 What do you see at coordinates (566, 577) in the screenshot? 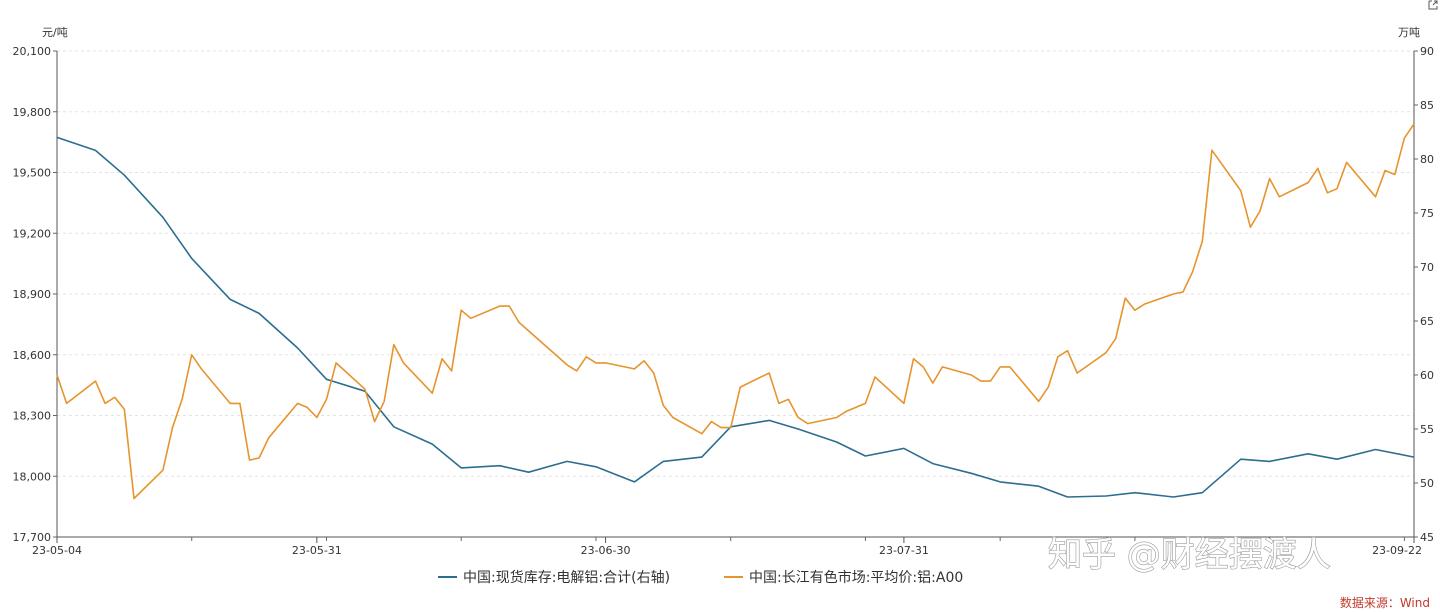
I see `legend-label-inventory: 中国:现货库存:电解铝:合计(右轴)` at bounding box center [566, 577].